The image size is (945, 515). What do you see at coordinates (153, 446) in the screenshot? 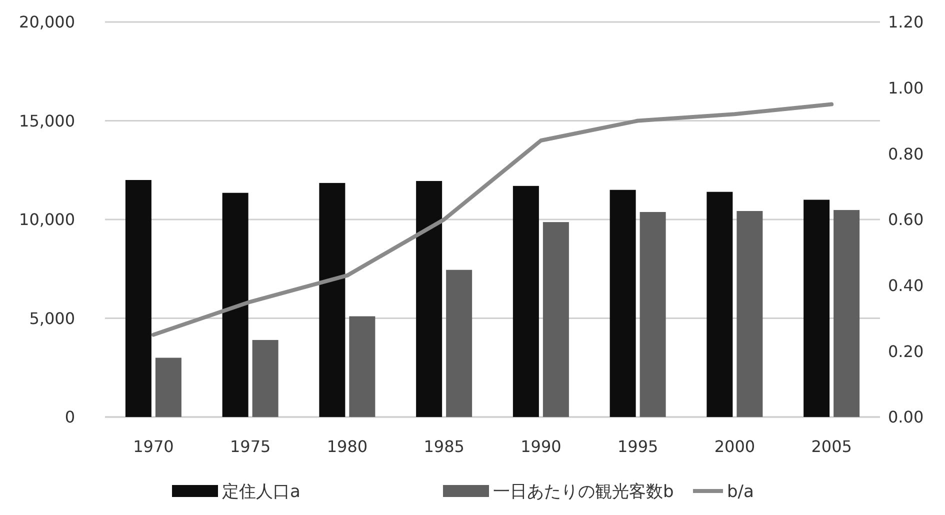
I see `x-tick-label: 1970` at bounding box center [153, 446].